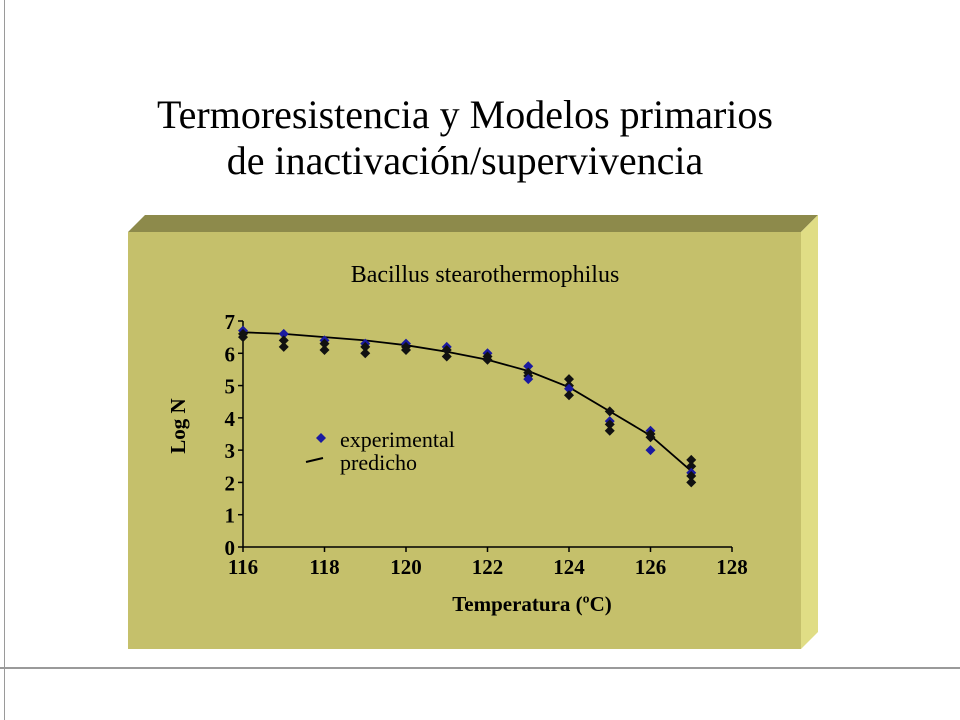  I want to click on x-tick-label: 116, so click(243, 567).